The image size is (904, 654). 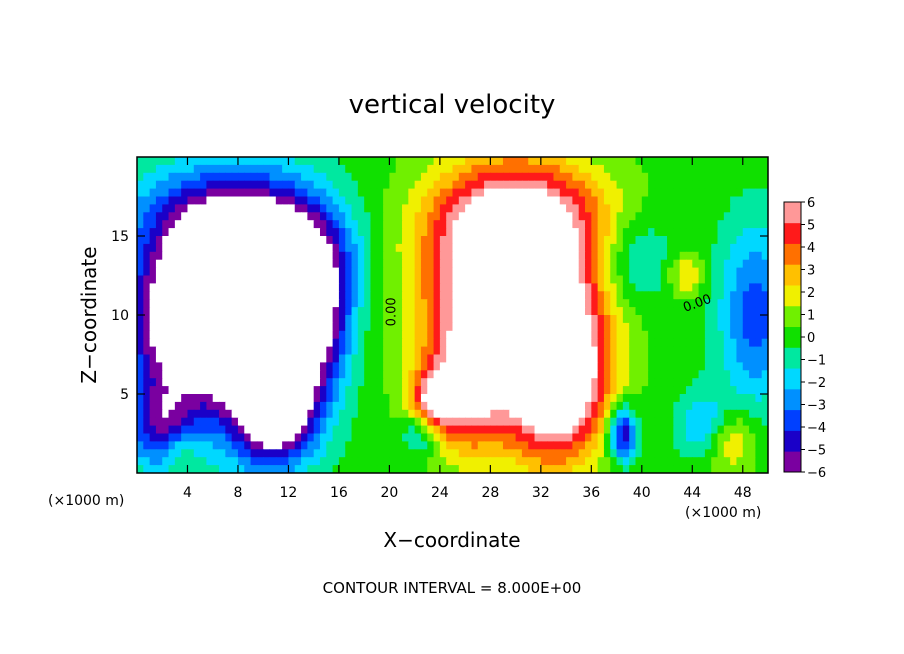 I want to click on x-tick-label: 32, so click(x=541, y=493).